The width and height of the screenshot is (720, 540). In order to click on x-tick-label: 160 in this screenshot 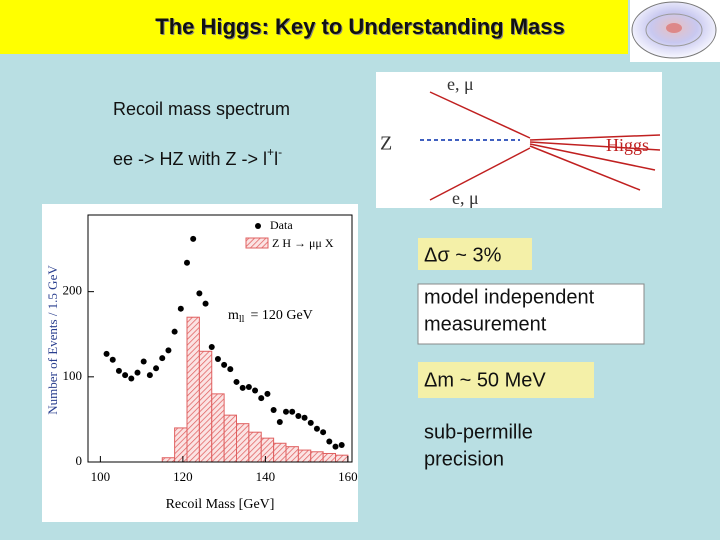, I will do `click(348, 476)`.